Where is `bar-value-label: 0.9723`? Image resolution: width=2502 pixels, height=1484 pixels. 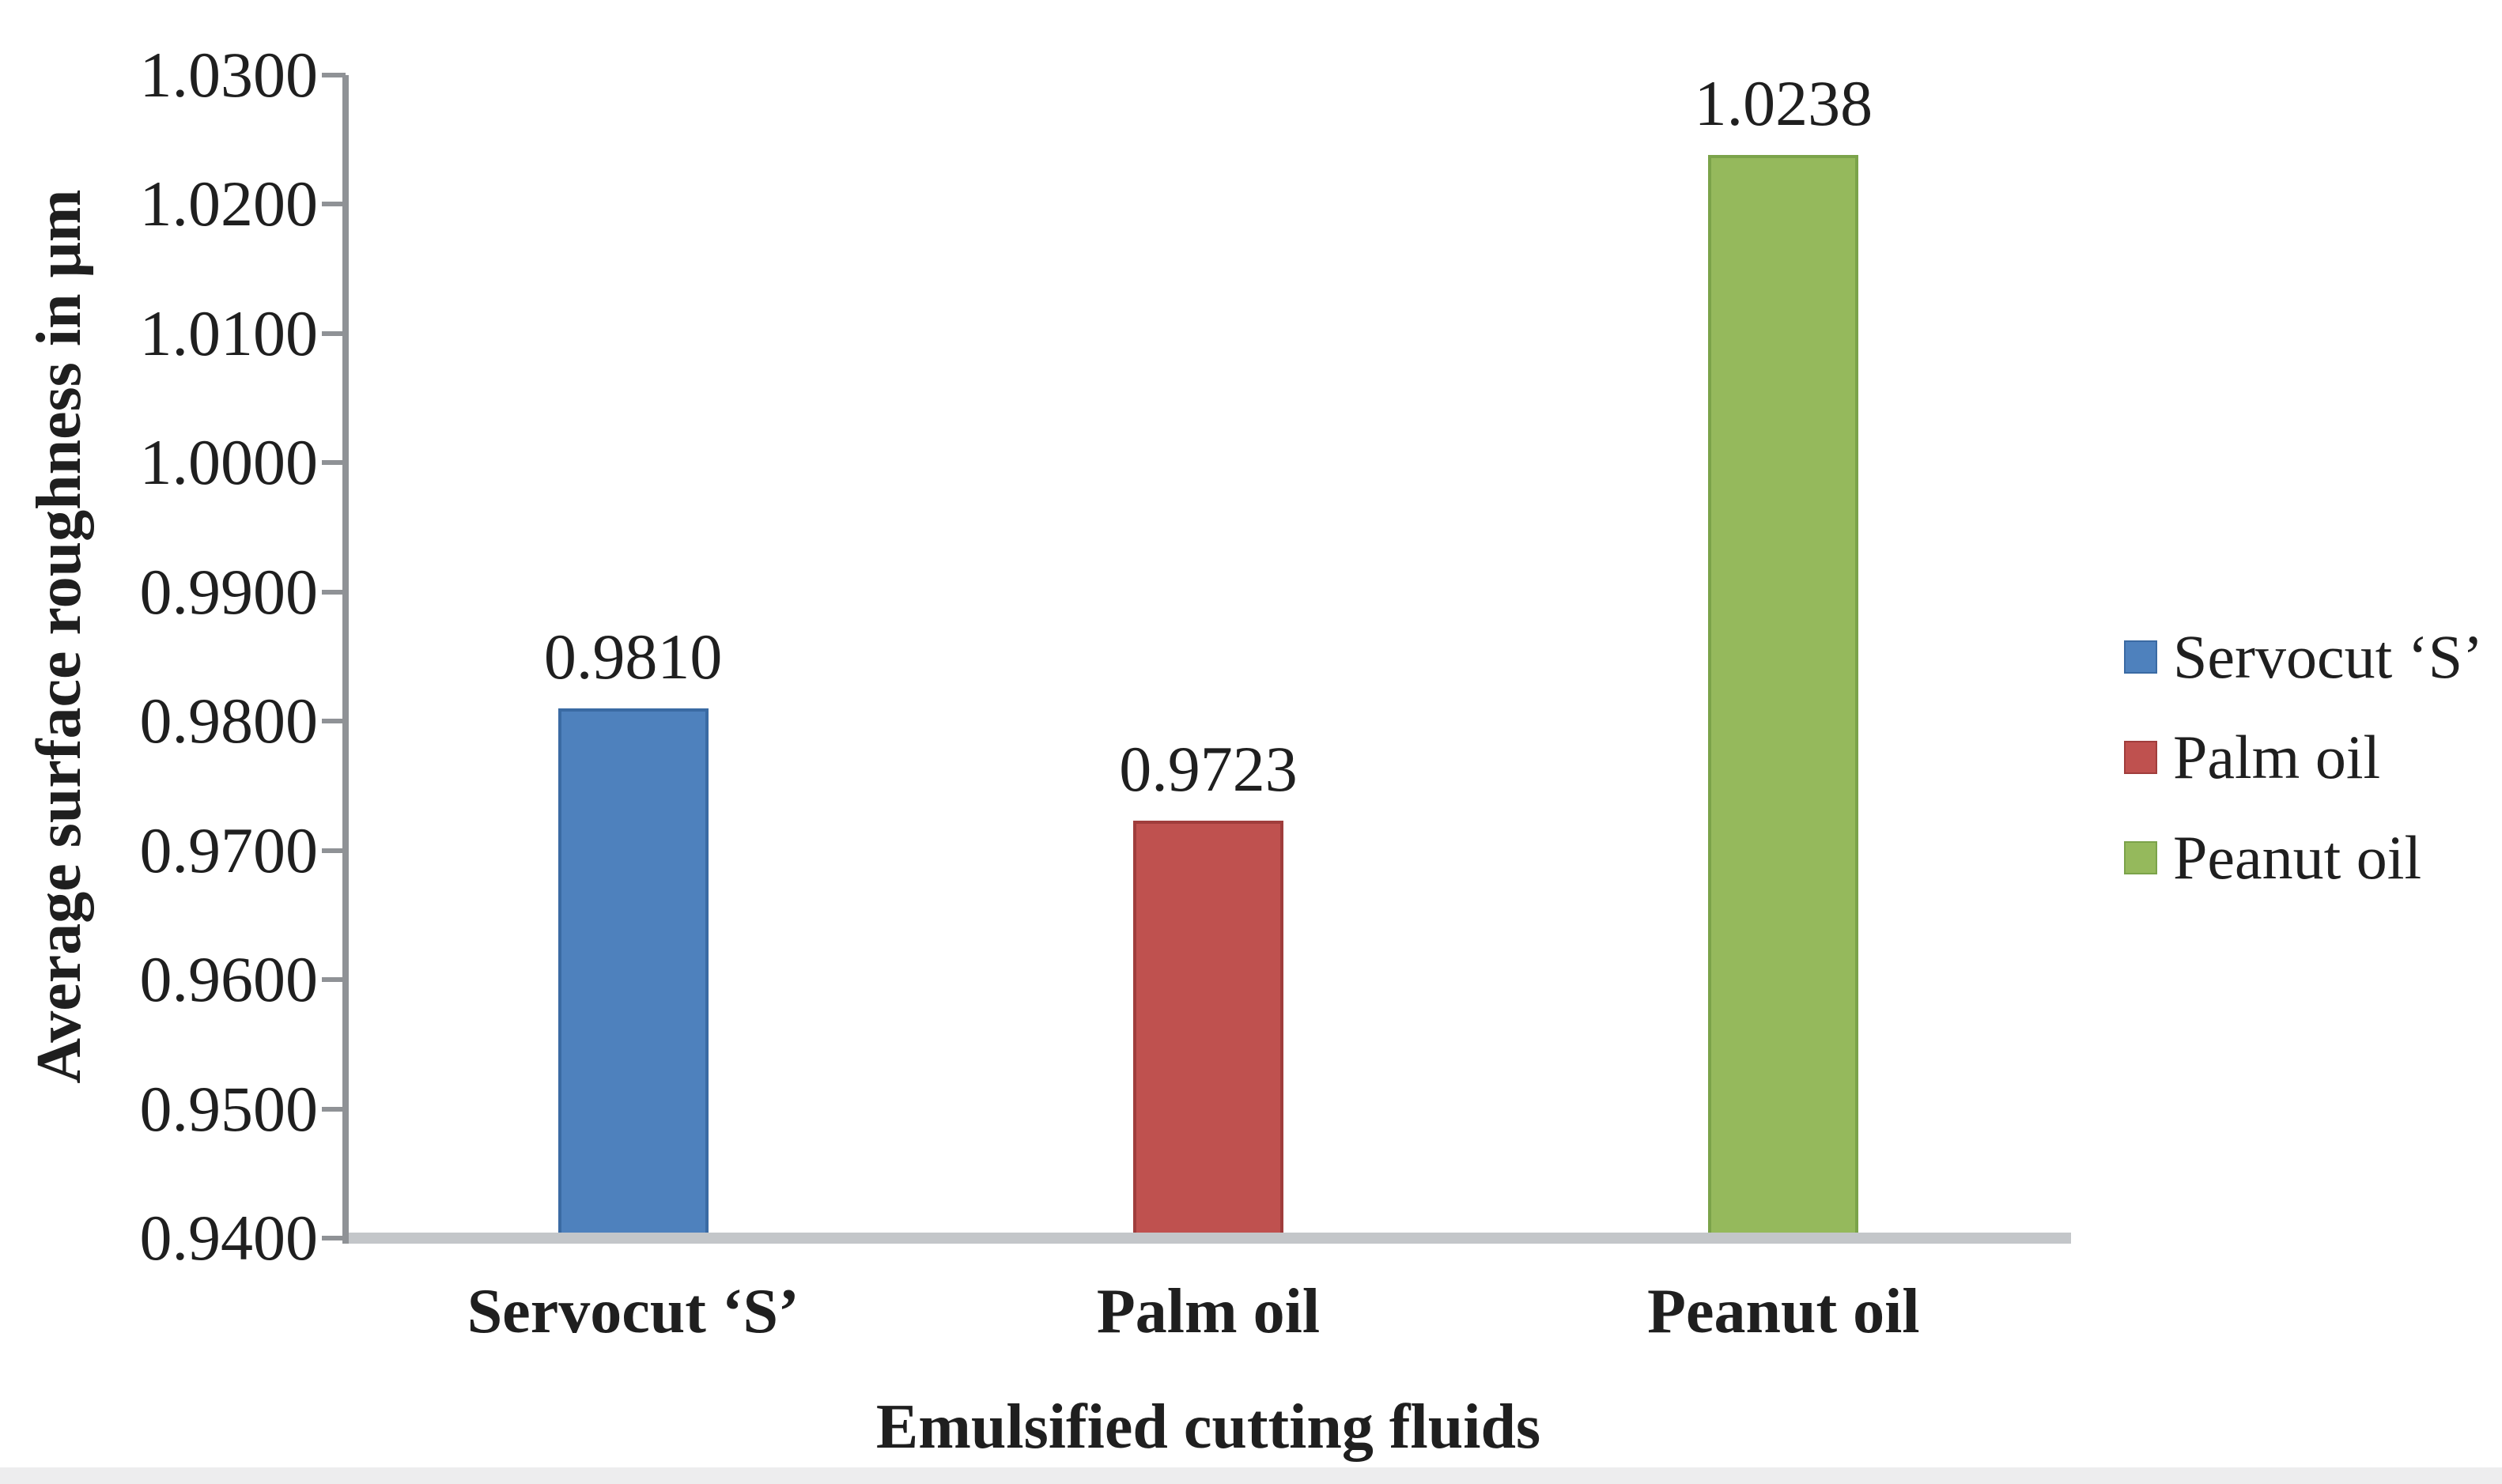
bar-value-label: 0.9723 is located at coordinates (1208, 769).